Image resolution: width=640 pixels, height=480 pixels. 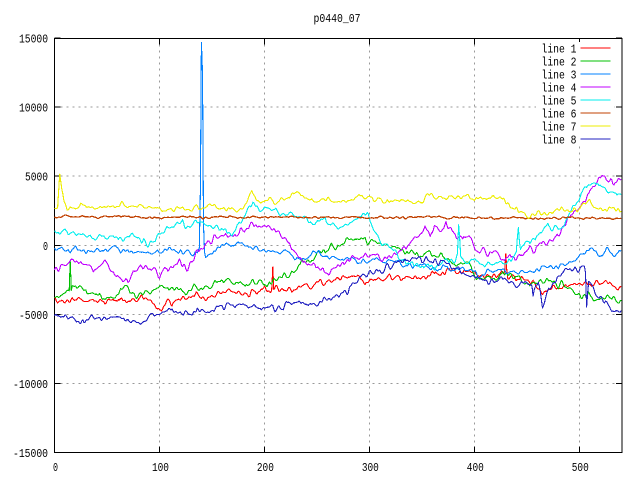 What do you see at coordinates (559, 50) in the screenshot?
I see `svg-text: line 1` at bounding box center [559, 50].